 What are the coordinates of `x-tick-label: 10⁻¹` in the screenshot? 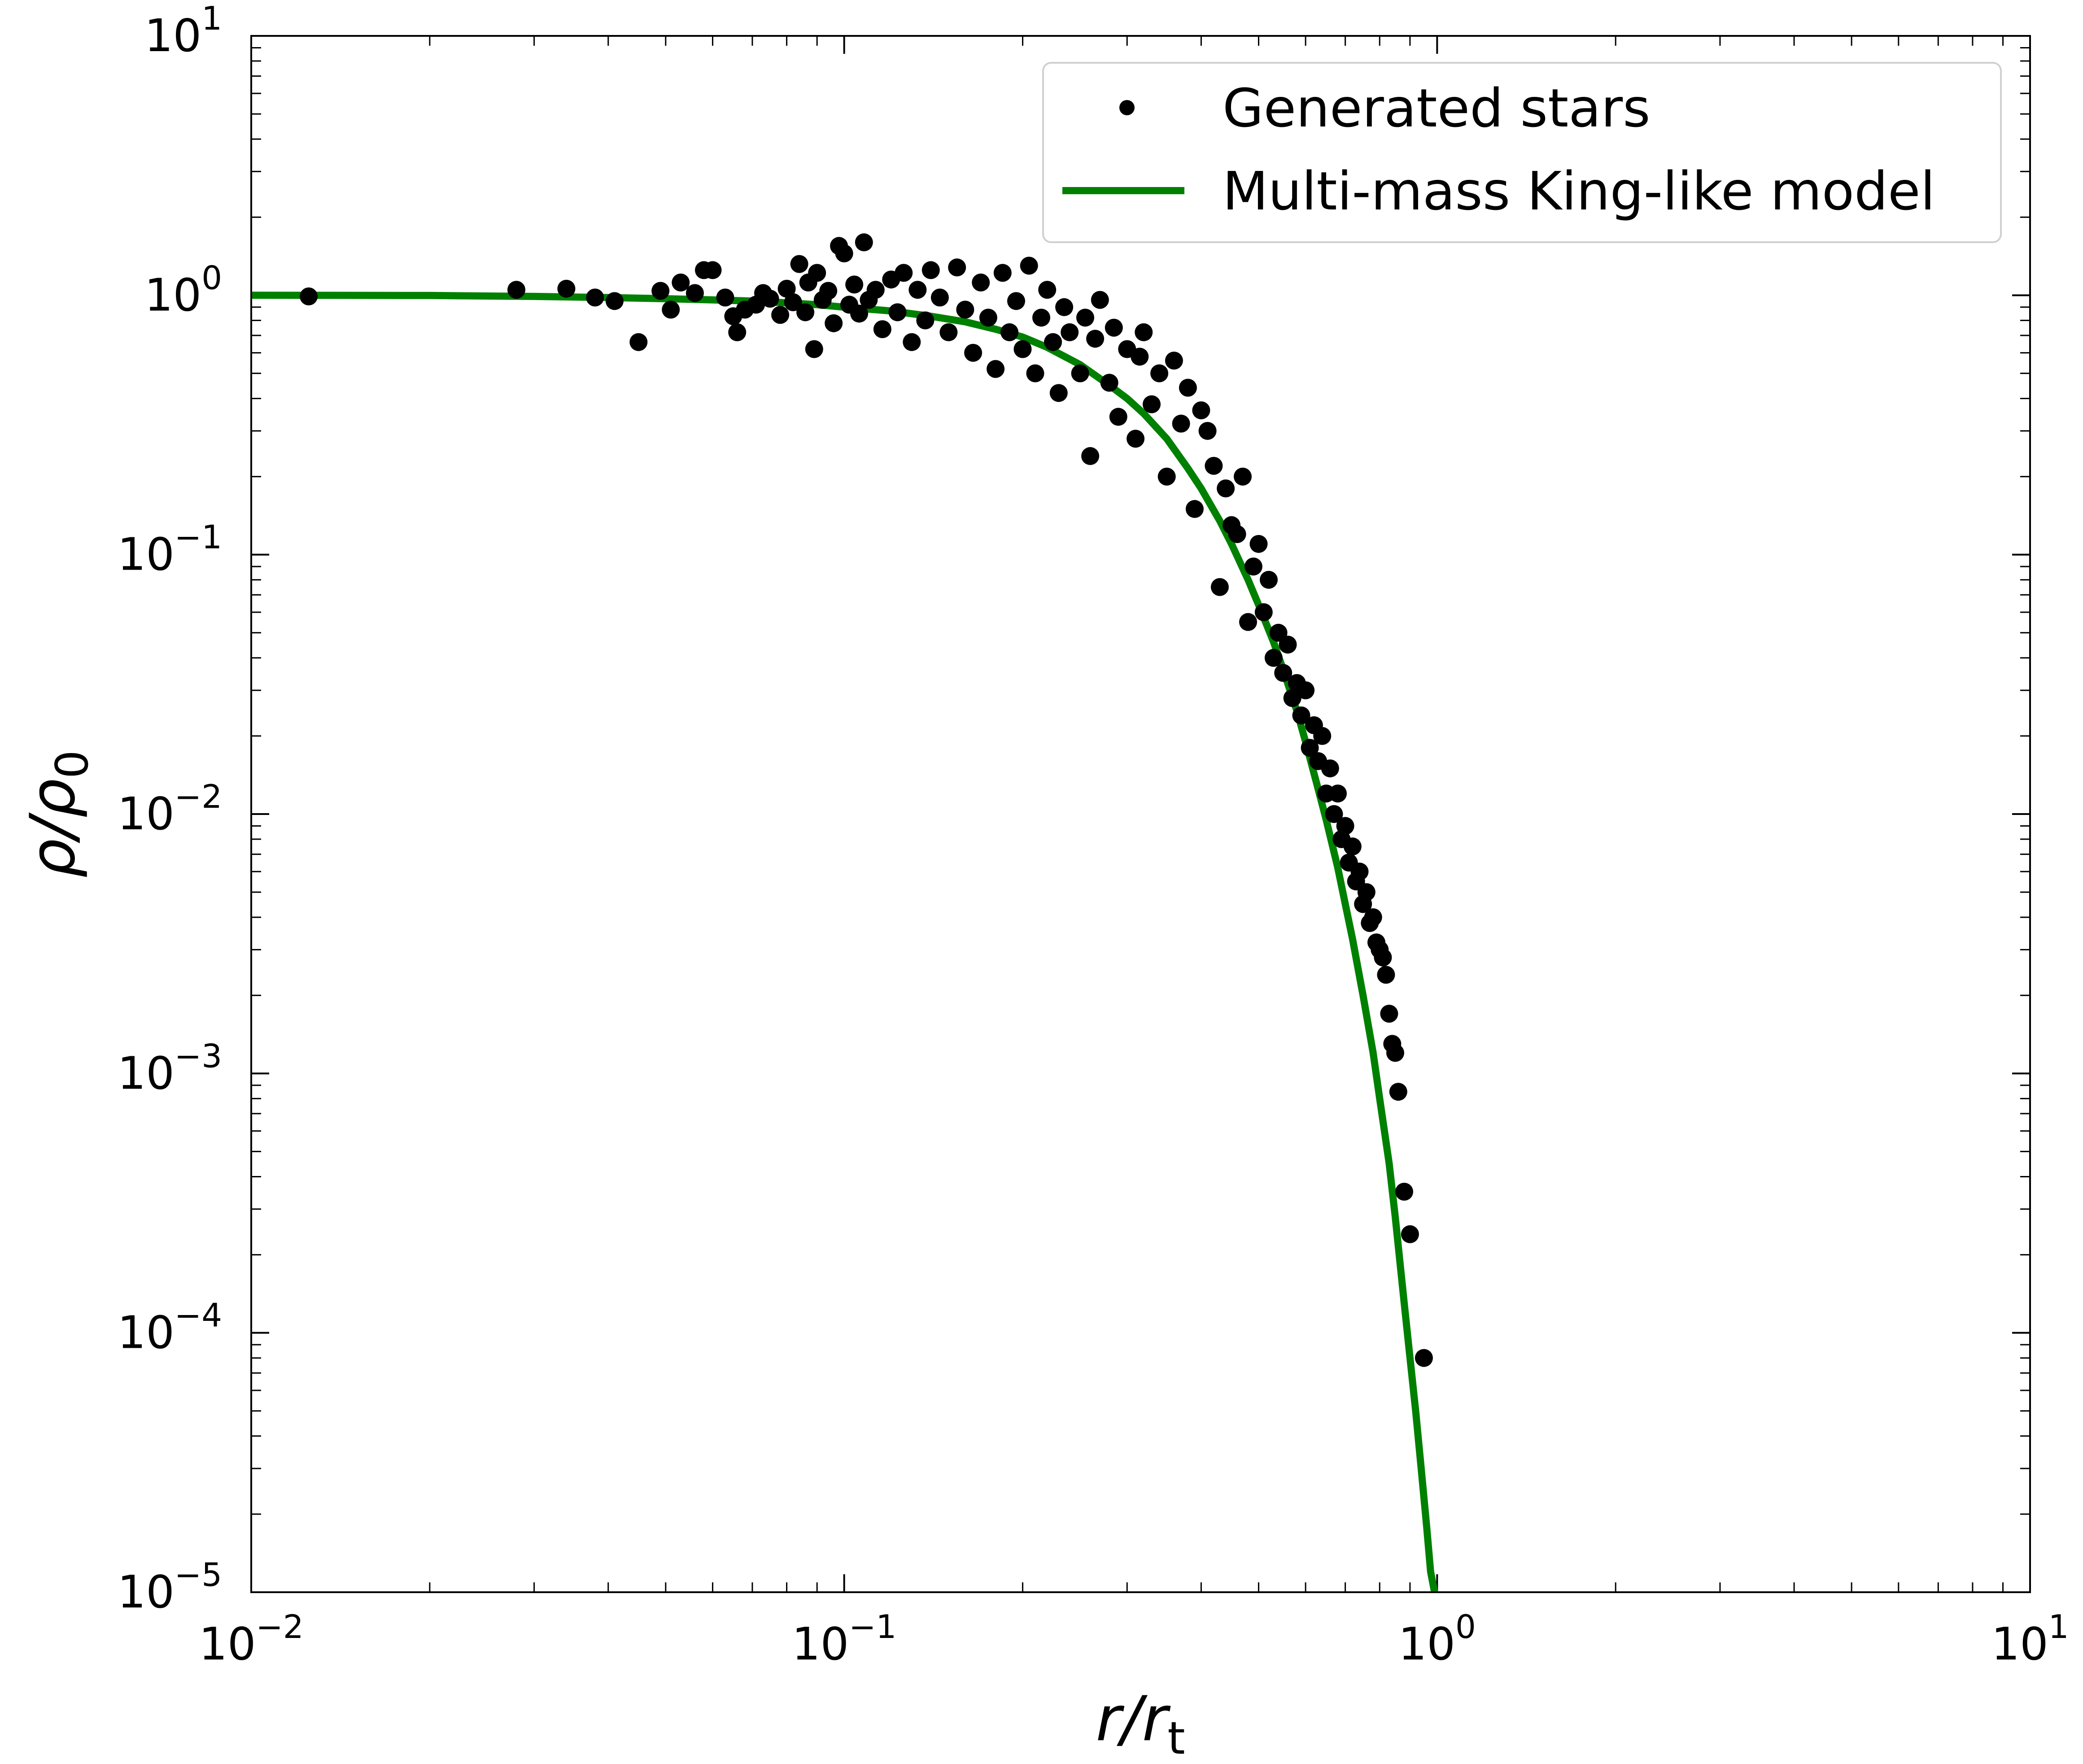 It's located at (844, 1639).